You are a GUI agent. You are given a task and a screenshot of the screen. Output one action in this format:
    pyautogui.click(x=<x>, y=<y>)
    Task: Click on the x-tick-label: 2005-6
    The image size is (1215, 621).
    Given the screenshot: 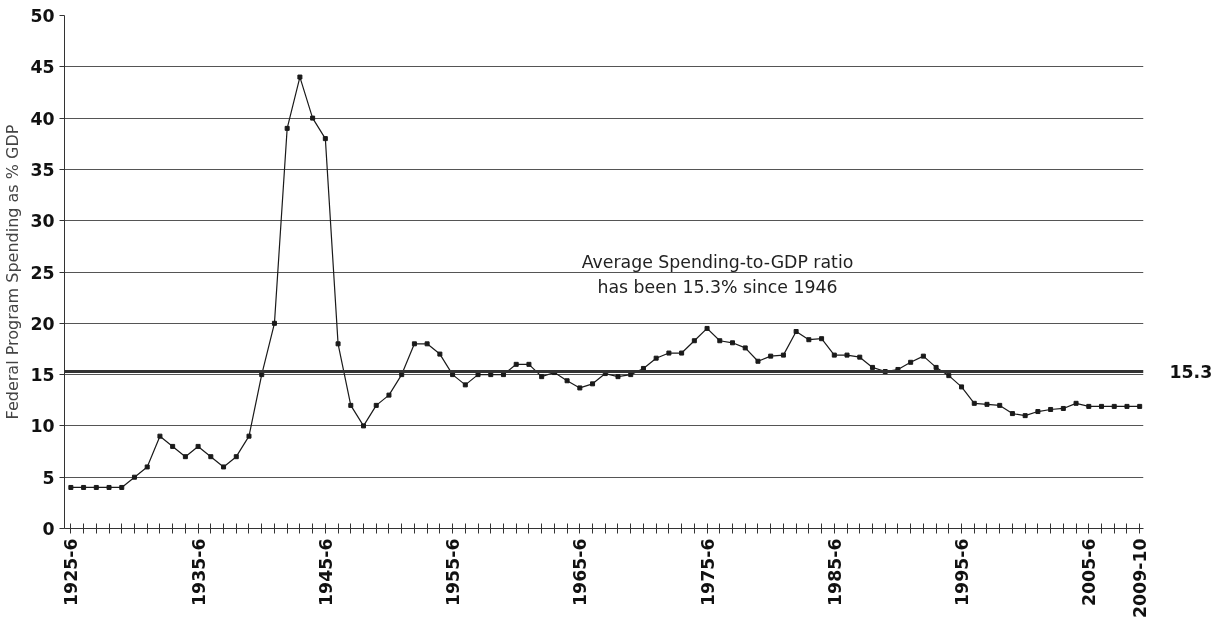 What is the action you would take?
    pyautogui.click(x=1089, y=572)
    